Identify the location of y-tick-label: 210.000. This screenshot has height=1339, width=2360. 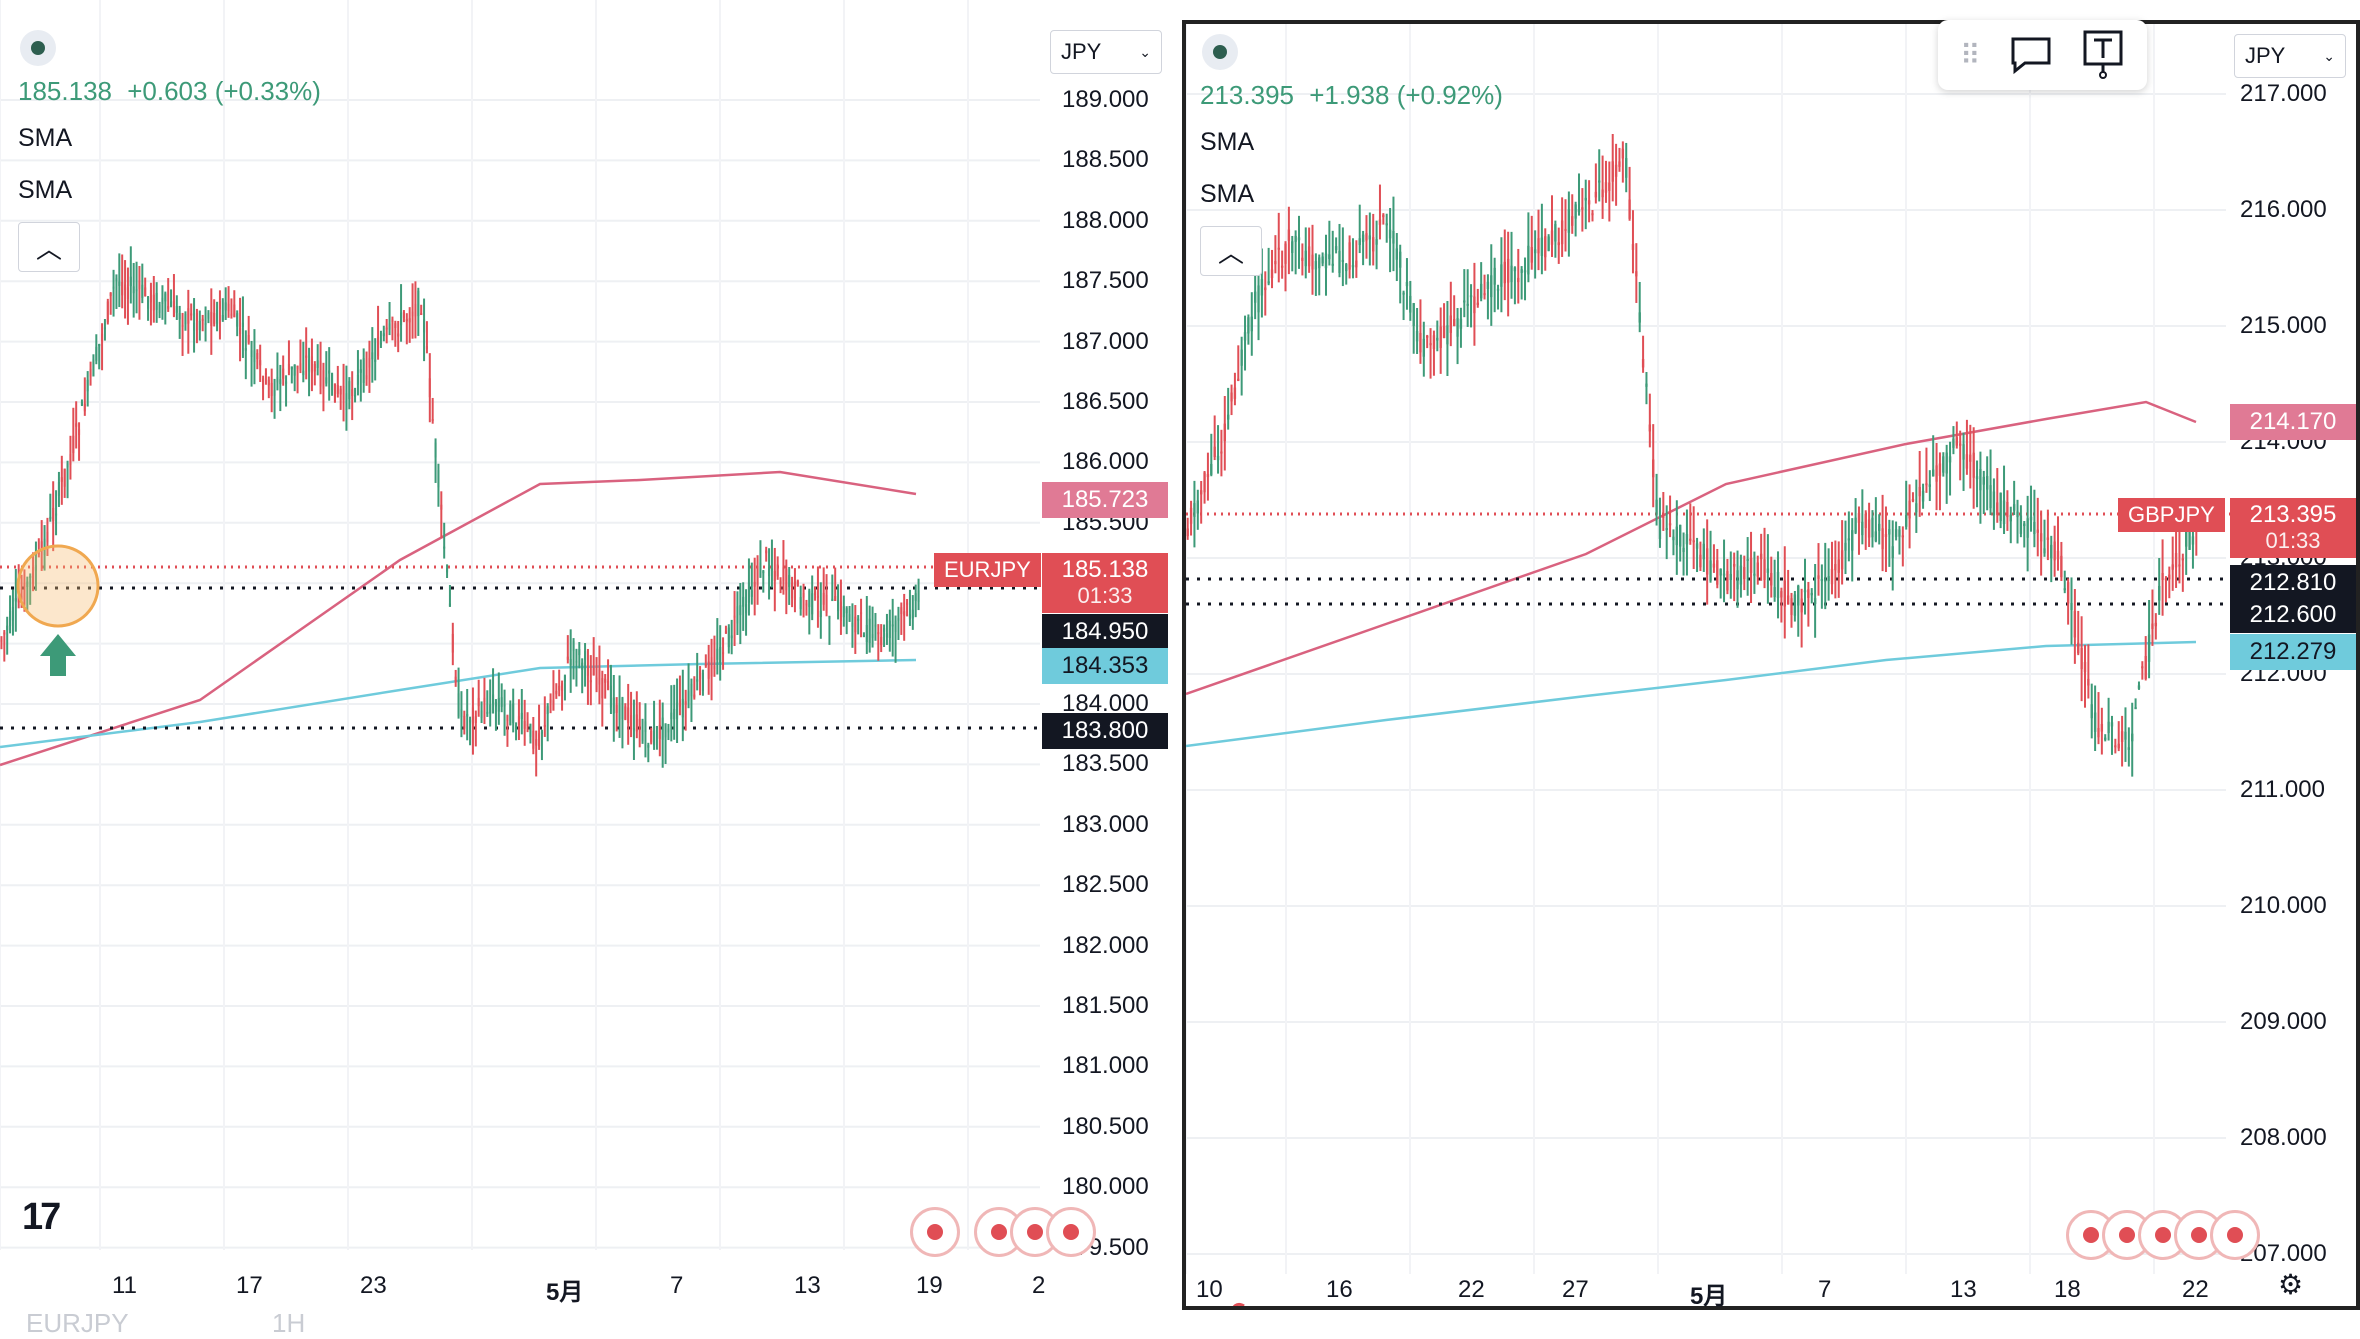
(2283, 905).